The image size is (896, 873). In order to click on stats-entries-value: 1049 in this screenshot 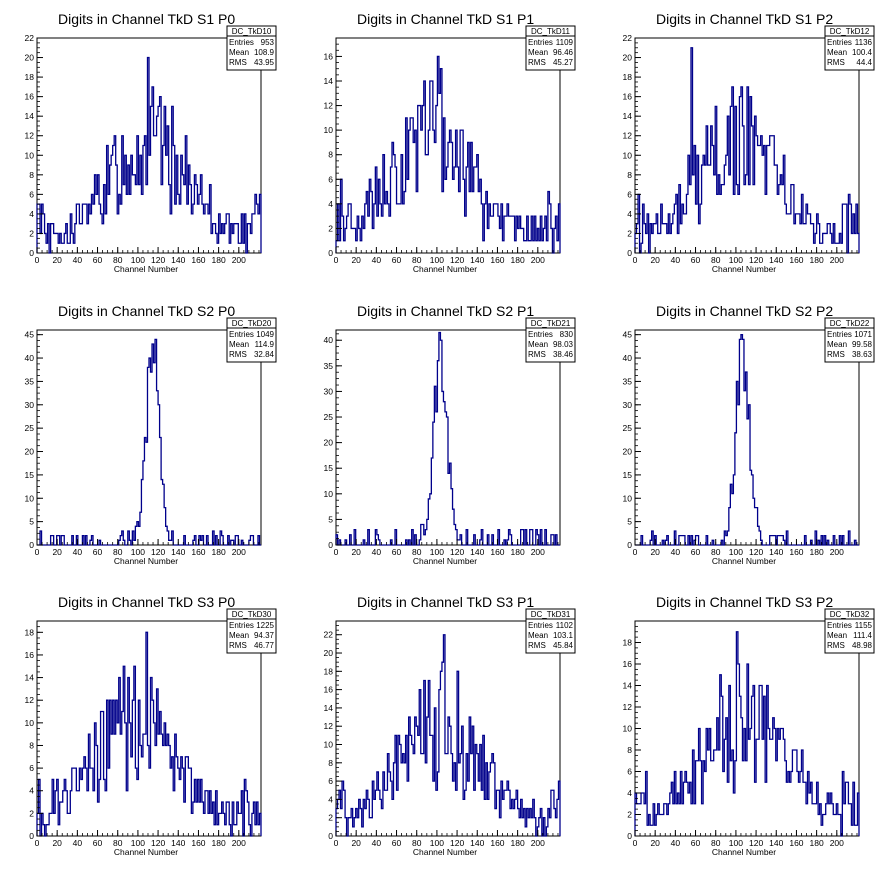, I will do `click(265, 334)`.